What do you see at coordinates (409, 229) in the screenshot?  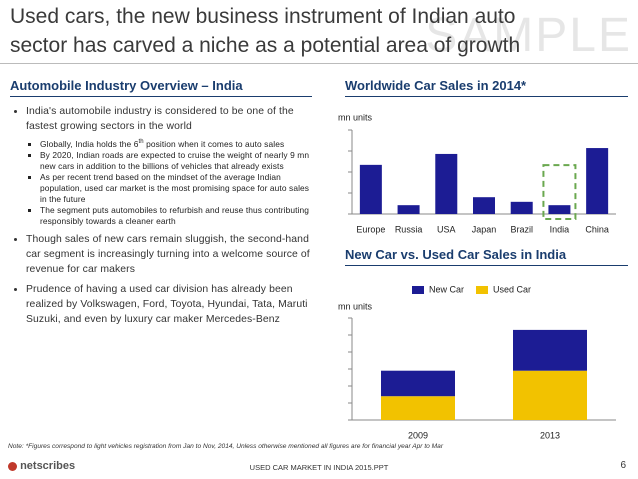 I see `x-tick-label: Russia` at bounding box center [409, 229].